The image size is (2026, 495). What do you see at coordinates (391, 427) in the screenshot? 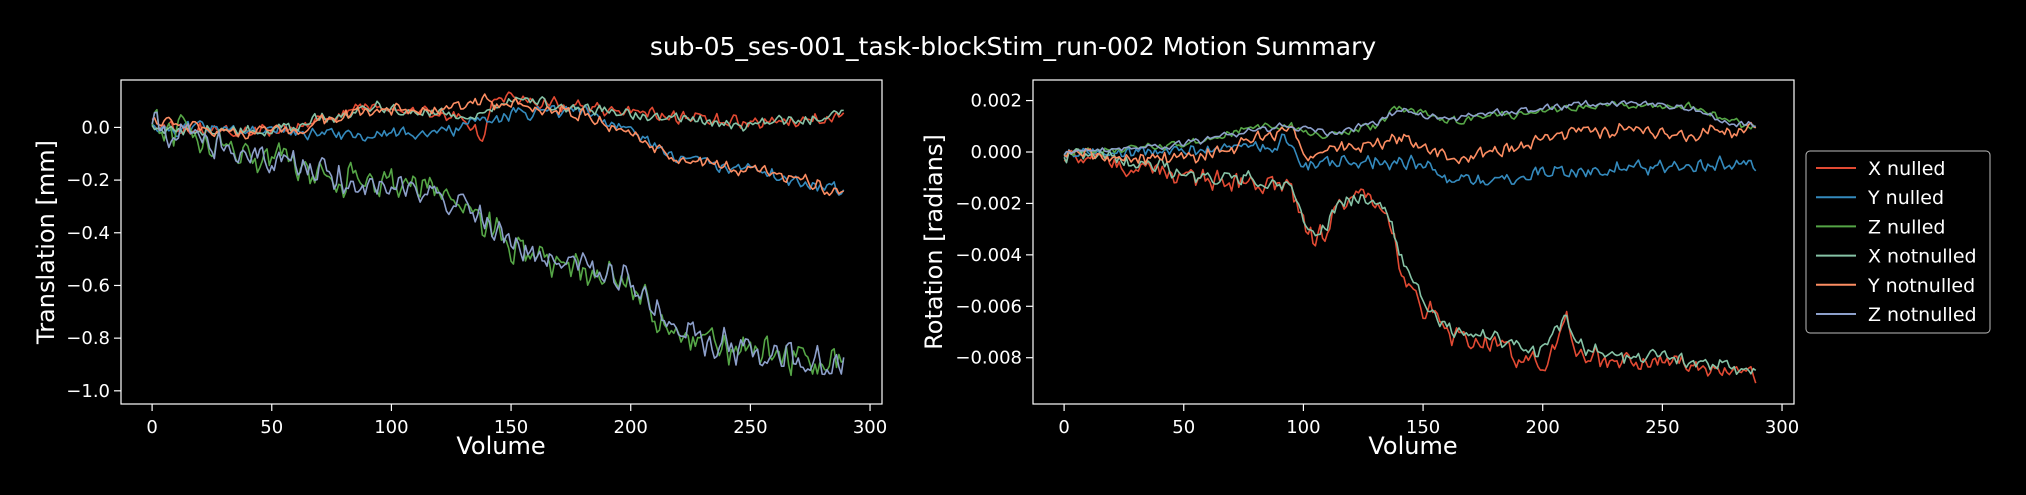
I see `translation-x-tick-label: 100` at bounding box center [391, 427].